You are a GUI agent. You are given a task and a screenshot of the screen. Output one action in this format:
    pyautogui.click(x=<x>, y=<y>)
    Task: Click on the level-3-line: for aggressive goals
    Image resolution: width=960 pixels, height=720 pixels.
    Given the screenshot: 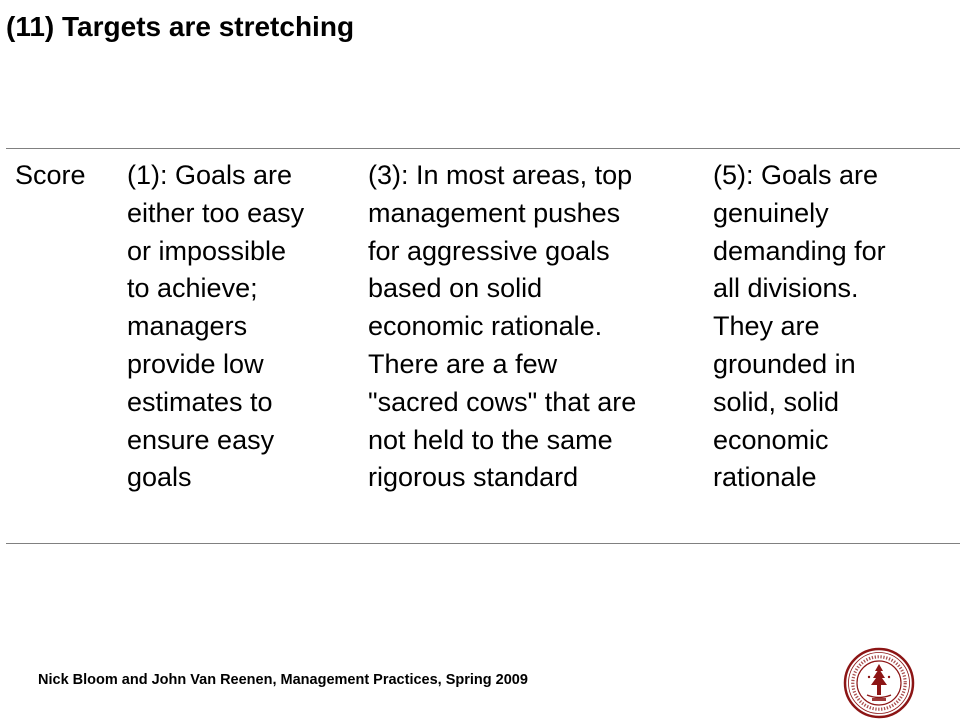 What is the action you would take?
    pyautogui.click(x=489, y=250)
    